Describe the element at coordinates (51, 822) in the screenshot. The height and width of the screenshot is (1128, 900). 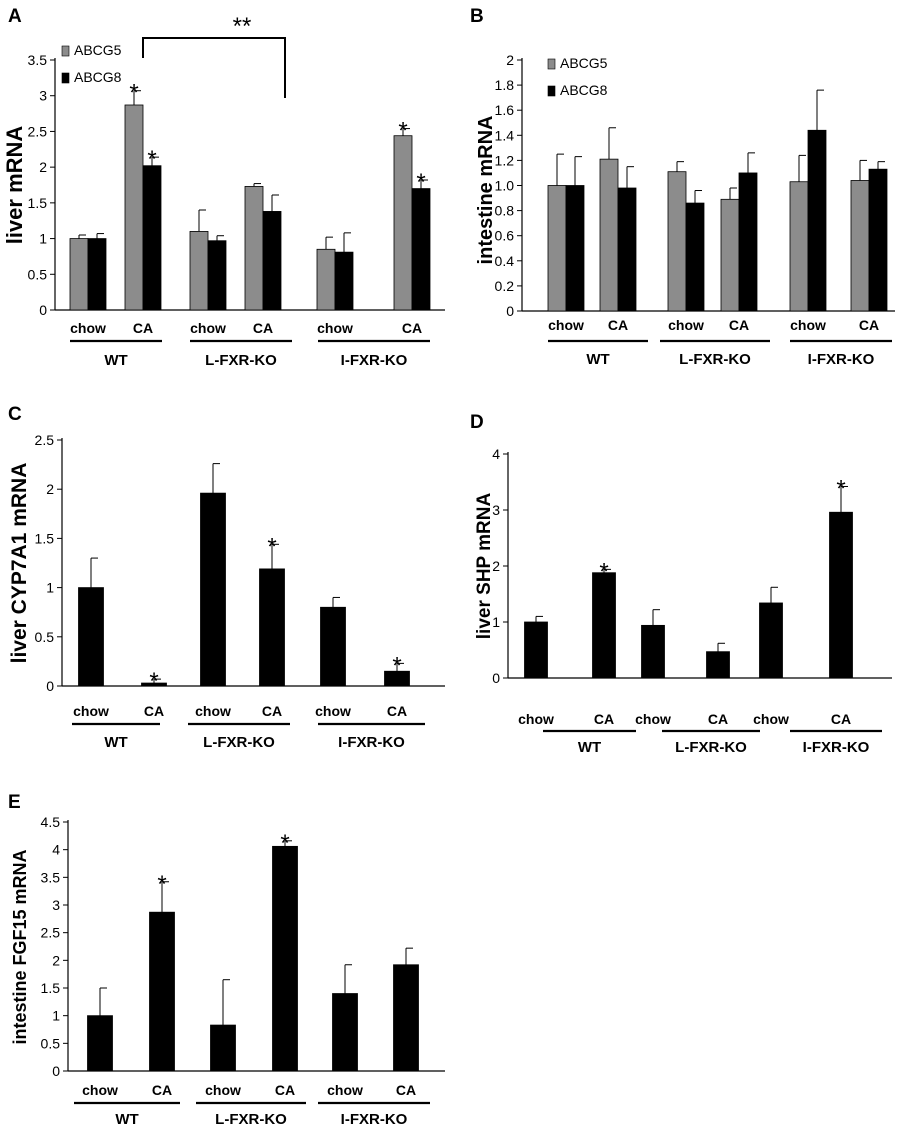
I see `y-tick-label: 4.5` at that location.